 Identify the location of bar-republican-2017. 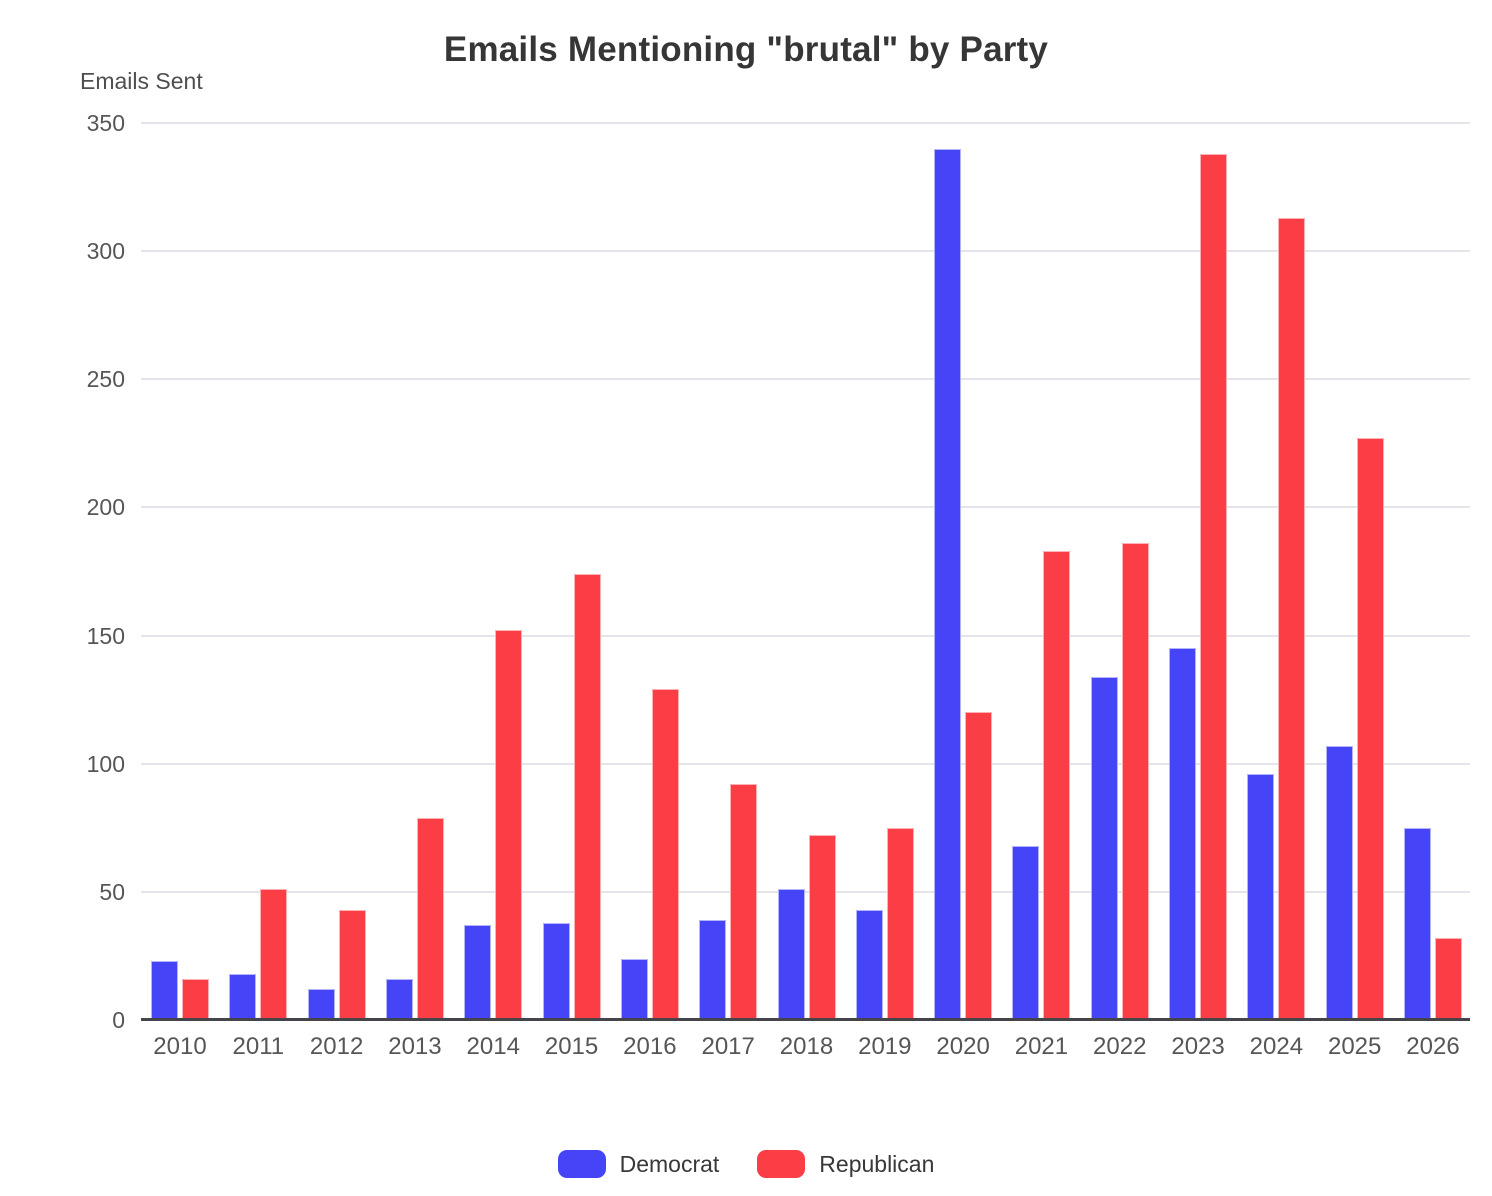
(744, 902).